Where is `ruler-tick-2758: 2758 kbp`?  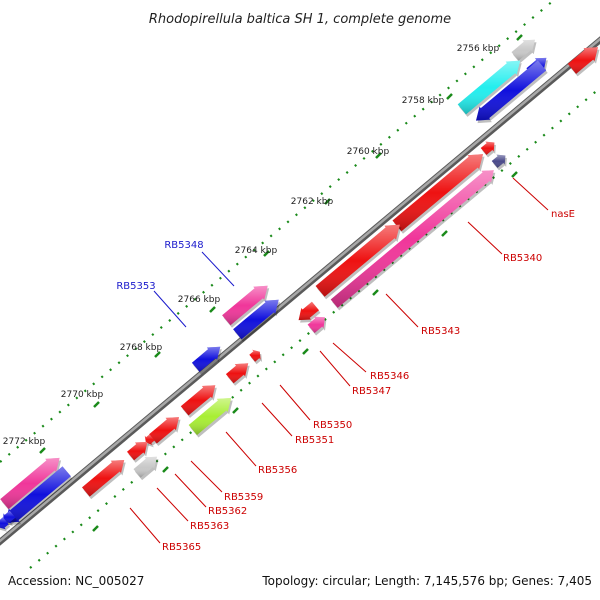 ruler-tick-2758: 2758 kbp is located at coordinates (427, 99).